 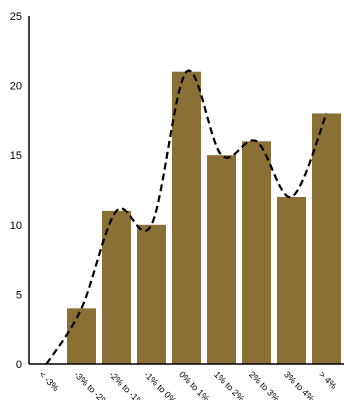 What do you see at coordinates (49, 381) in the screenshot?
I see `x-tick-label-0: < -3%` at bounding box center [49, 381].